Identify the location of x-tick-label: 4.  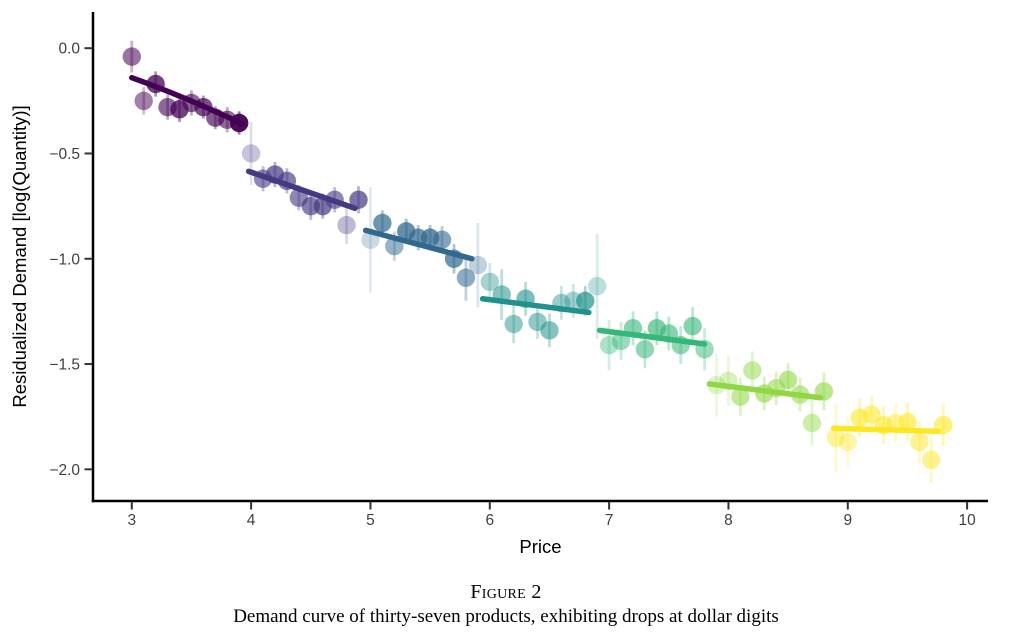
(251, 520).